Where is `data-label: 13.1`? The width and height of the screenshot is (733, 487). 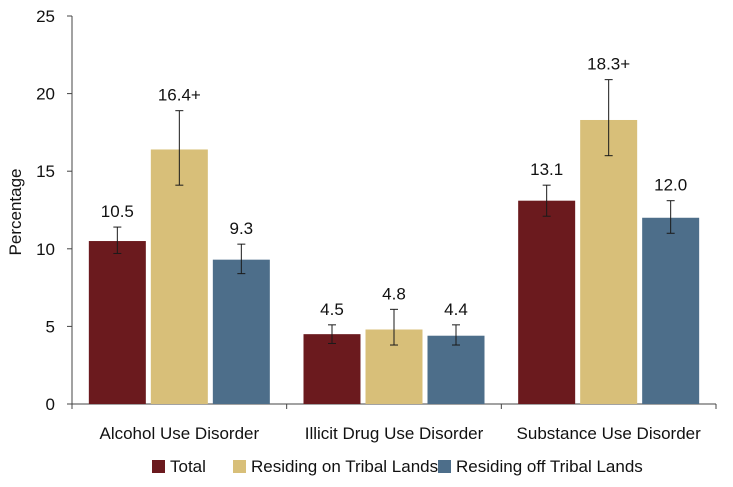 data-label: 13.1 is located at coordinates (546, 169).